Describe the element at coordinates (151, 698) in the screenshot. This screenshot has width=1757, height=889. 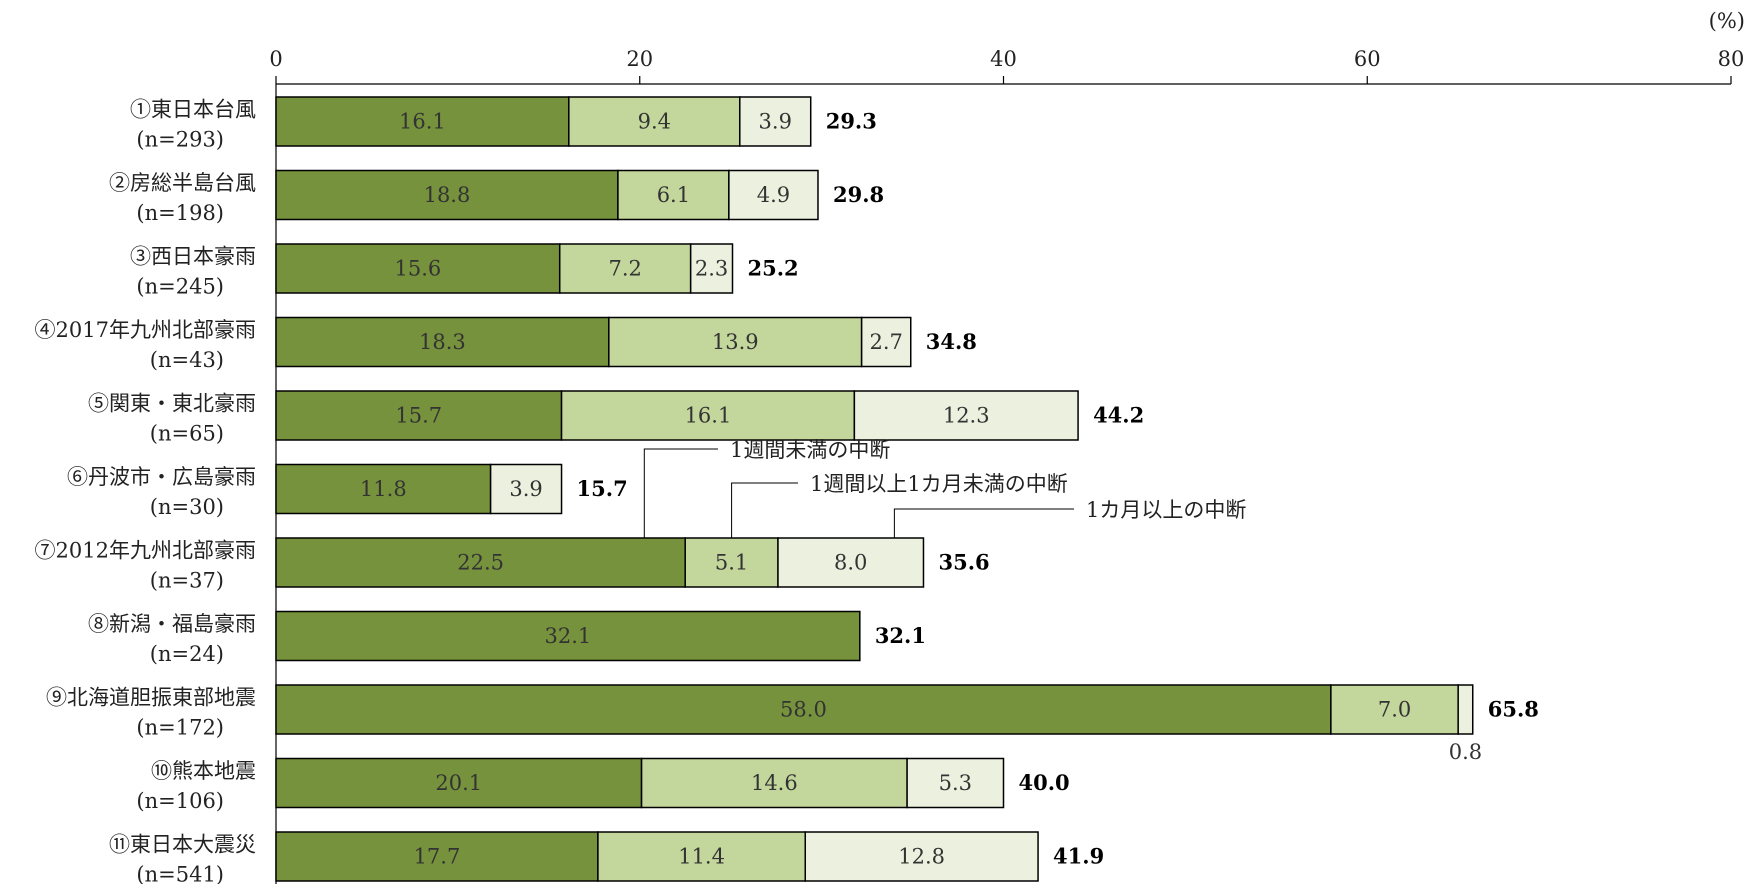
I see `category-label: ⑨北海道胆振東部地震` at that location.